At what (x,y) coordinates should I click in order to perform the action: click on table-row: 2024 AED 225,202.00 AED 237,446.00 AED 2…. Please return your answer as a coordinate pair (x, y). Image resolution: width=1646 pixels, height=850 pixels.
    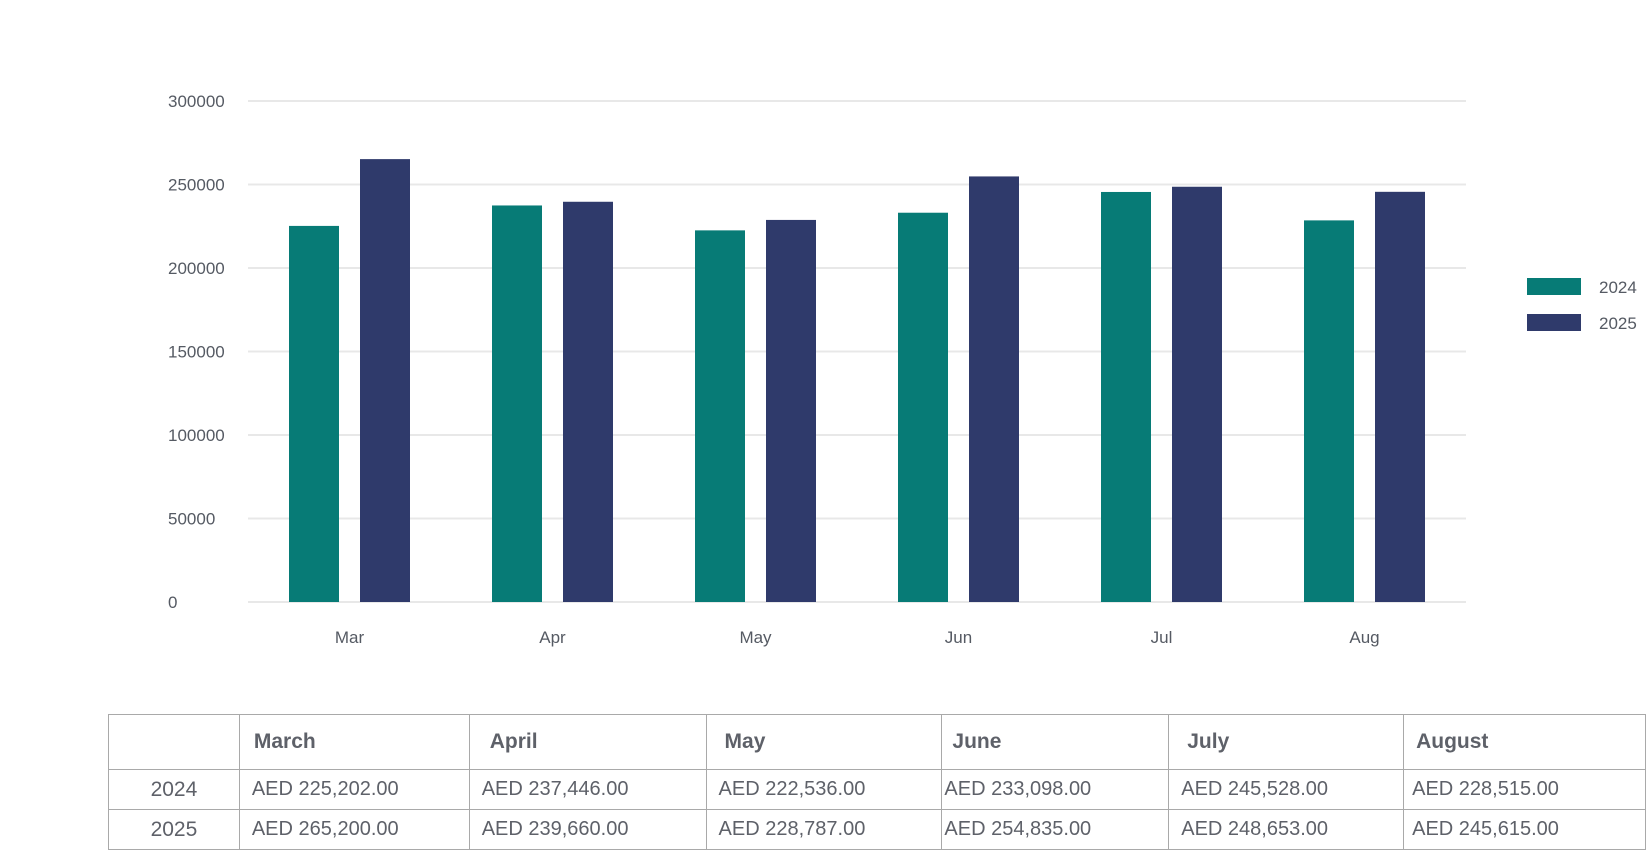
    Looking at the image, I should click on (877, 789).